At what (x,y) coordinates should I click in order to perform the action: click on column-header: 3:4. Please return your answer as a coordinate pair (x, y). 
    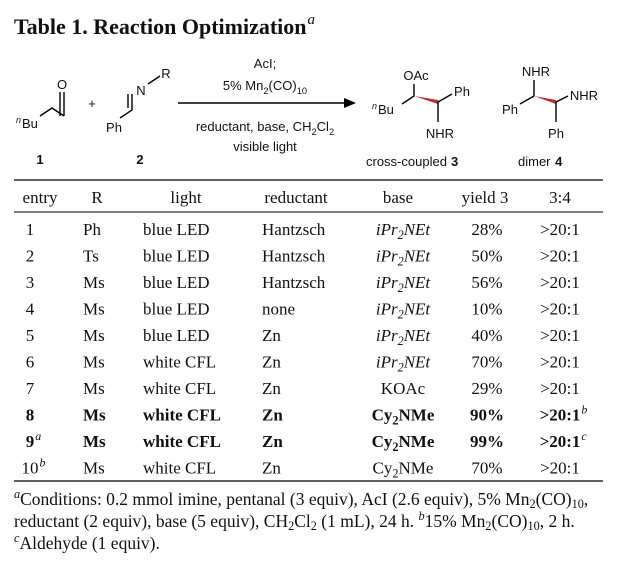
    Looking at the image, I should click on (560, 197).